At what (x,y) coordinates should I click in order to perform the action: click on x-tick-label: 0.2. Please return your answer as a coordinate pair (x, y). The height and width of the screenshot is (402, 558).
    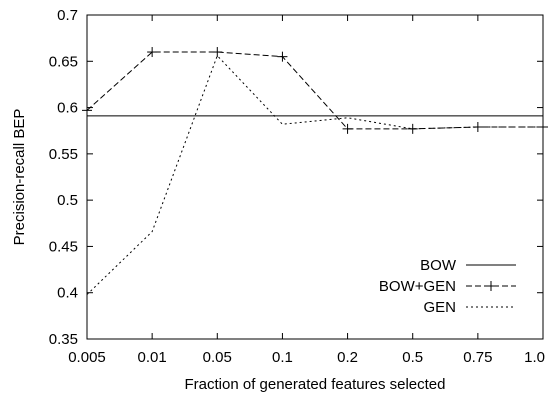
    Looking at the image, I should click on (347, 357).